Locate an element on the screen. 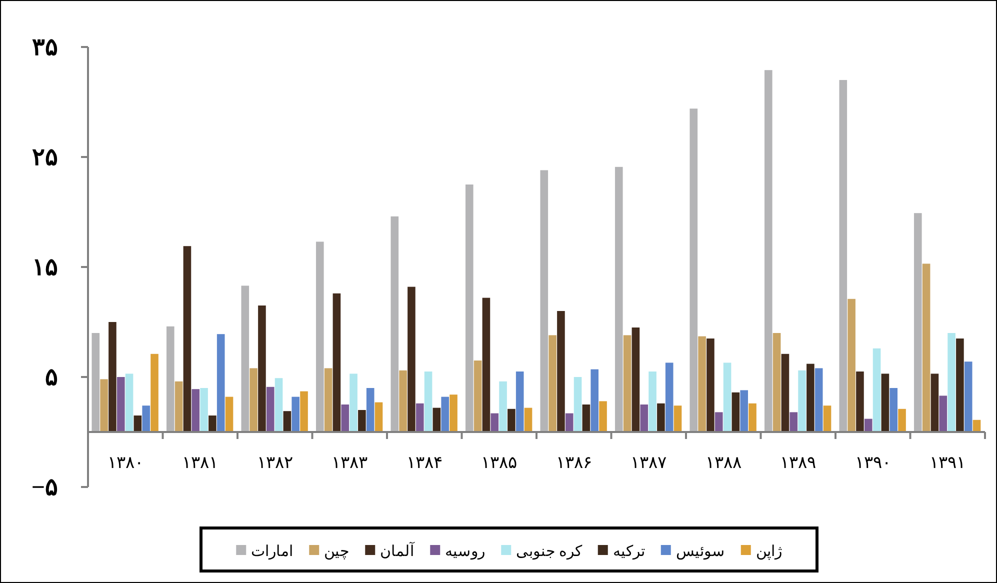 The width and height of the screenshot is (997, 583). y-tick-label: ۲۵ is located at coordinates (45, 158).